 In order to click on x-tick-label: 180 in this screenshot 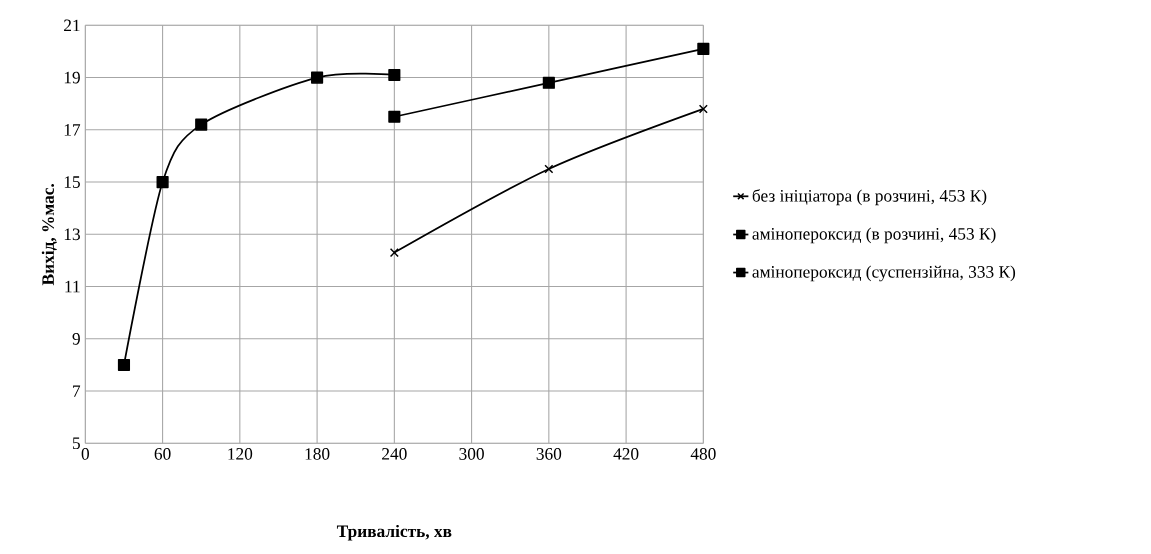, I will do `click(317, 454)`.